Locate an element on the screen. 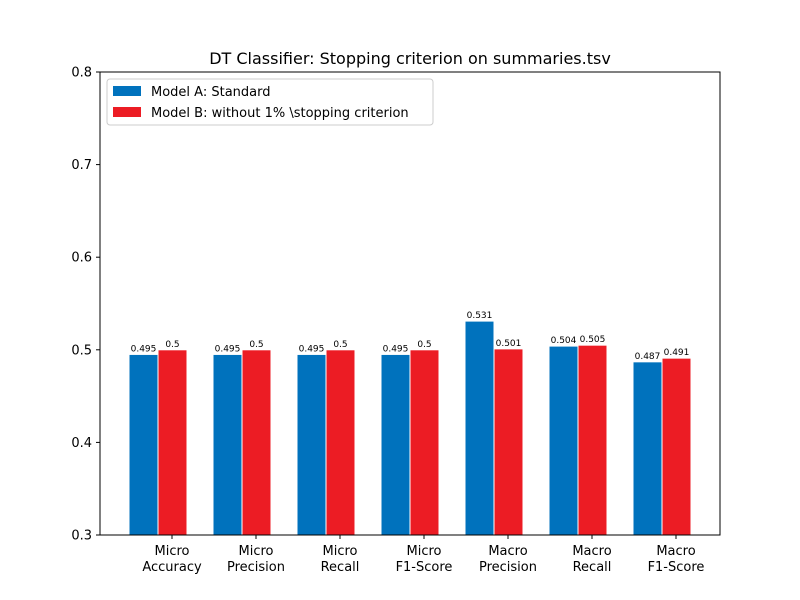 This screenshot has height=600, width=800. y-tick-label: 0.5 is located at coordinates (81, 350).